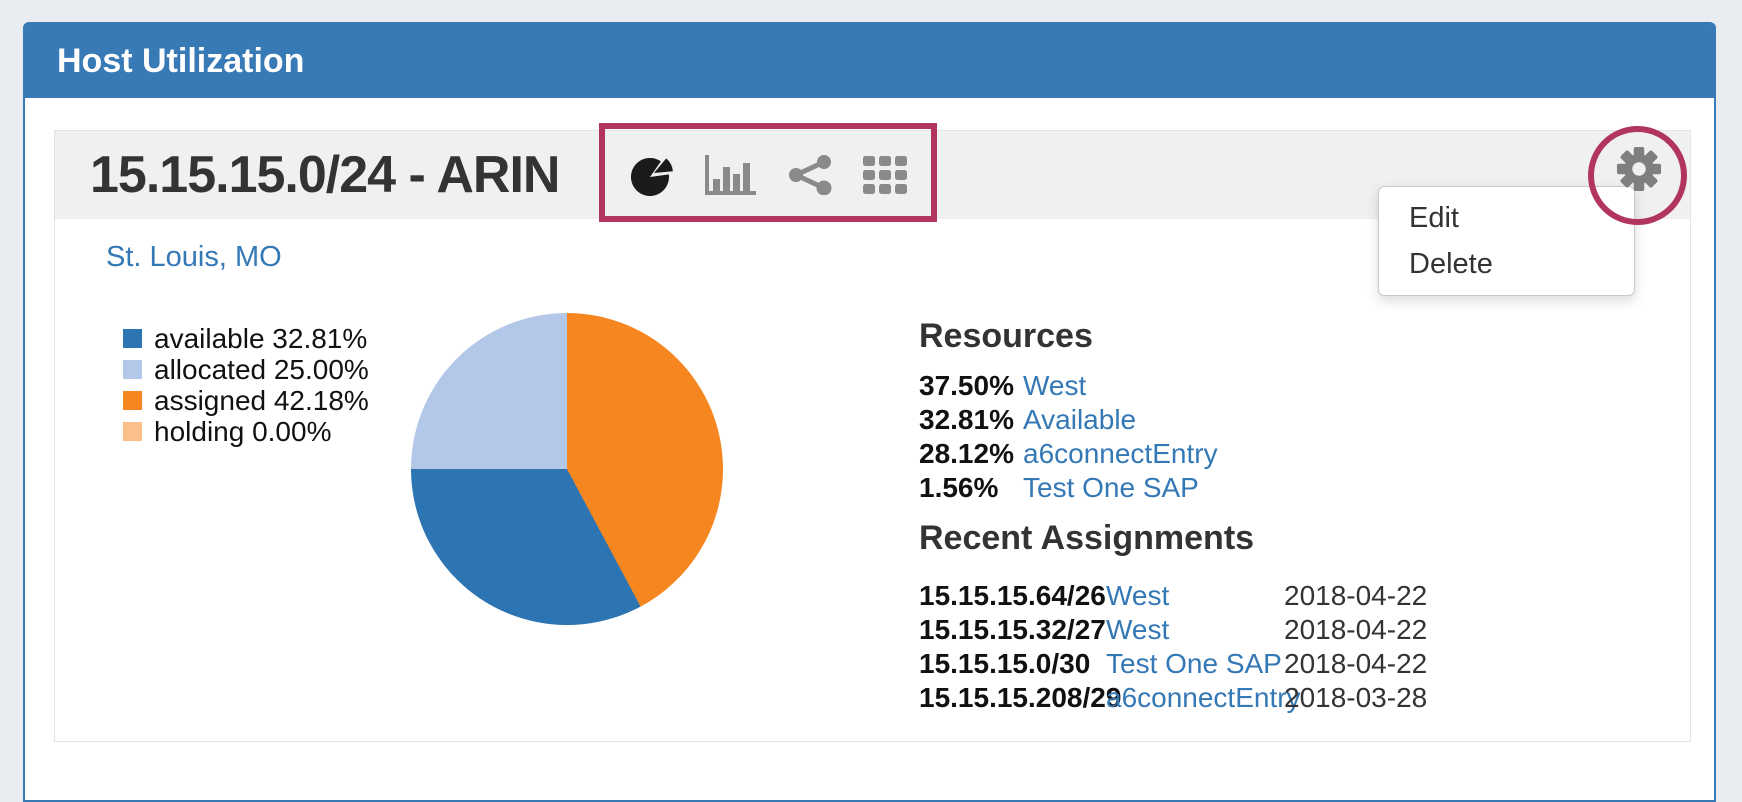 This screenshot has height=802, width=1742. Describe the element at coordinates (1451, 264) in the screenshot. I see `menu-item-delete: Delete` at that location.